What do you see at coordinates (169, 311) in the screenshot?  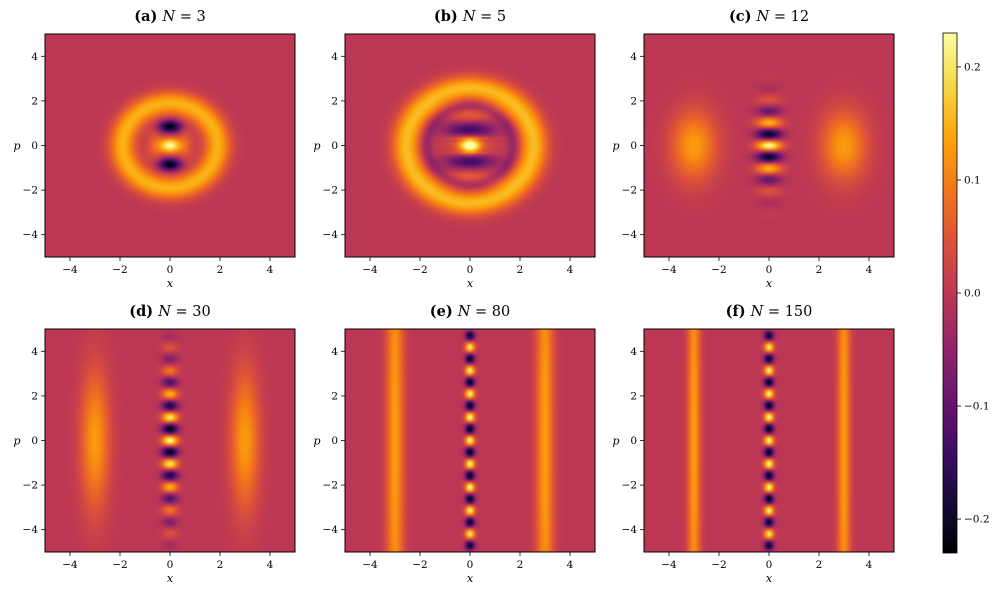 I see `panel-title: (d) N = 30` at bounding box center [169, 311].